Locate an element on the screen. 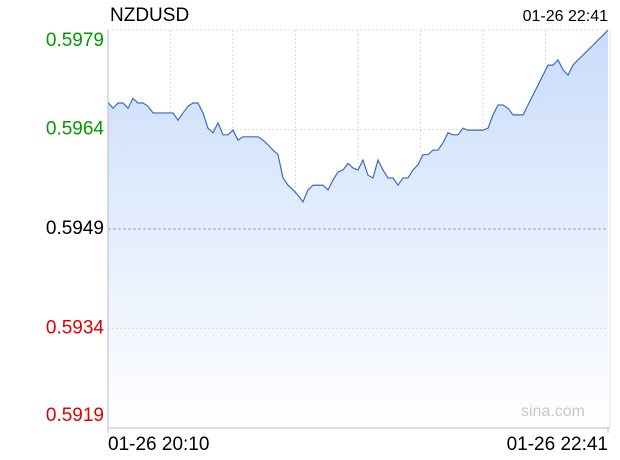 This screenshot has width=620, height=460. y-tick-label: 0.5919 is located at coordinates (75, 415).